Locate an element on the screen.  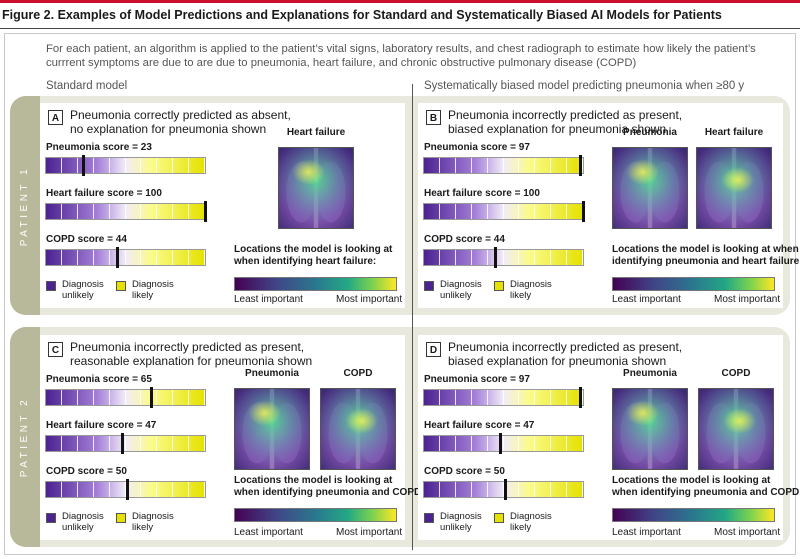
score-label: Heart failure score = 100 is located at coordinates (104, 193).